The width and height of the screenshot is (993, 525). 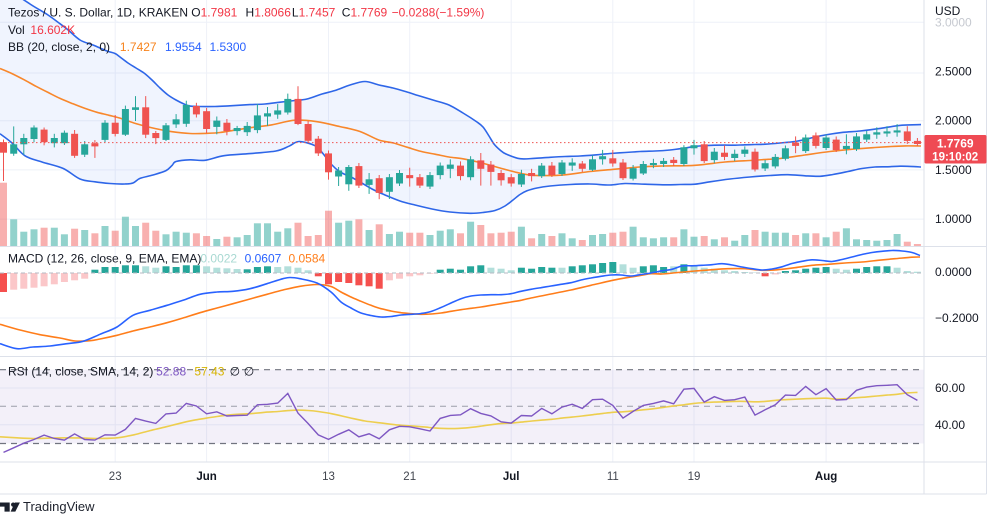 I want to click on svg-text: 19, so click(x=694, y=477).